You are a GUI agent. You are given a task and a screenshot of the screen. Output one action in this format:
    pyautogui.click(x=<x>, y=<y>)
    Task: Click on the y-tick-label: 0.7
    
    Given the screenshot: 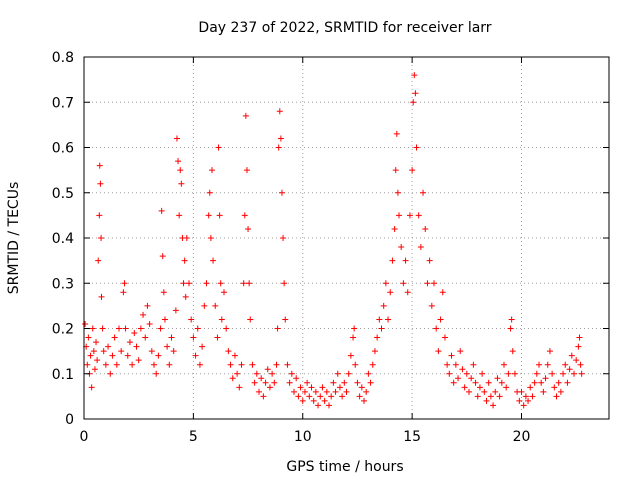 What is the action you would take?
    pyautogui.click(x=63, y=103)
    